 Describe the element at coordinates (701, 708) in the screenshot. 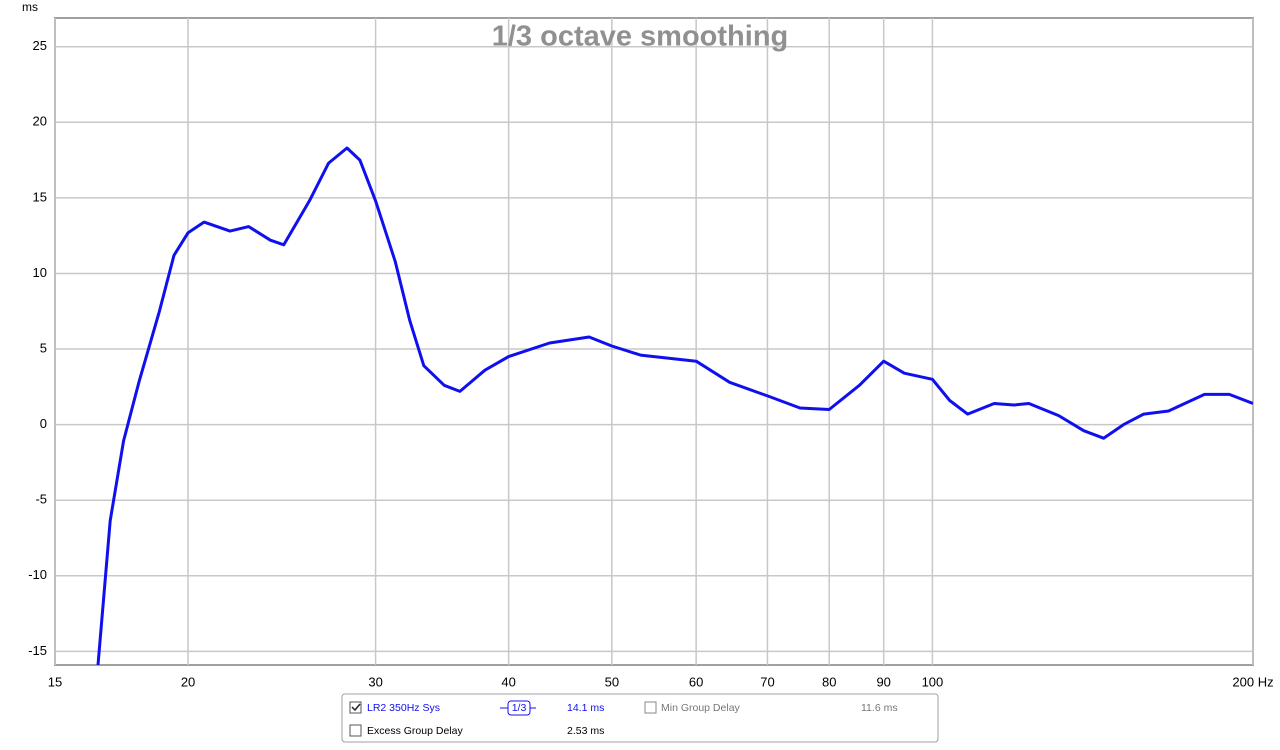

I see `legend-label: Min Group Delay` at that location.